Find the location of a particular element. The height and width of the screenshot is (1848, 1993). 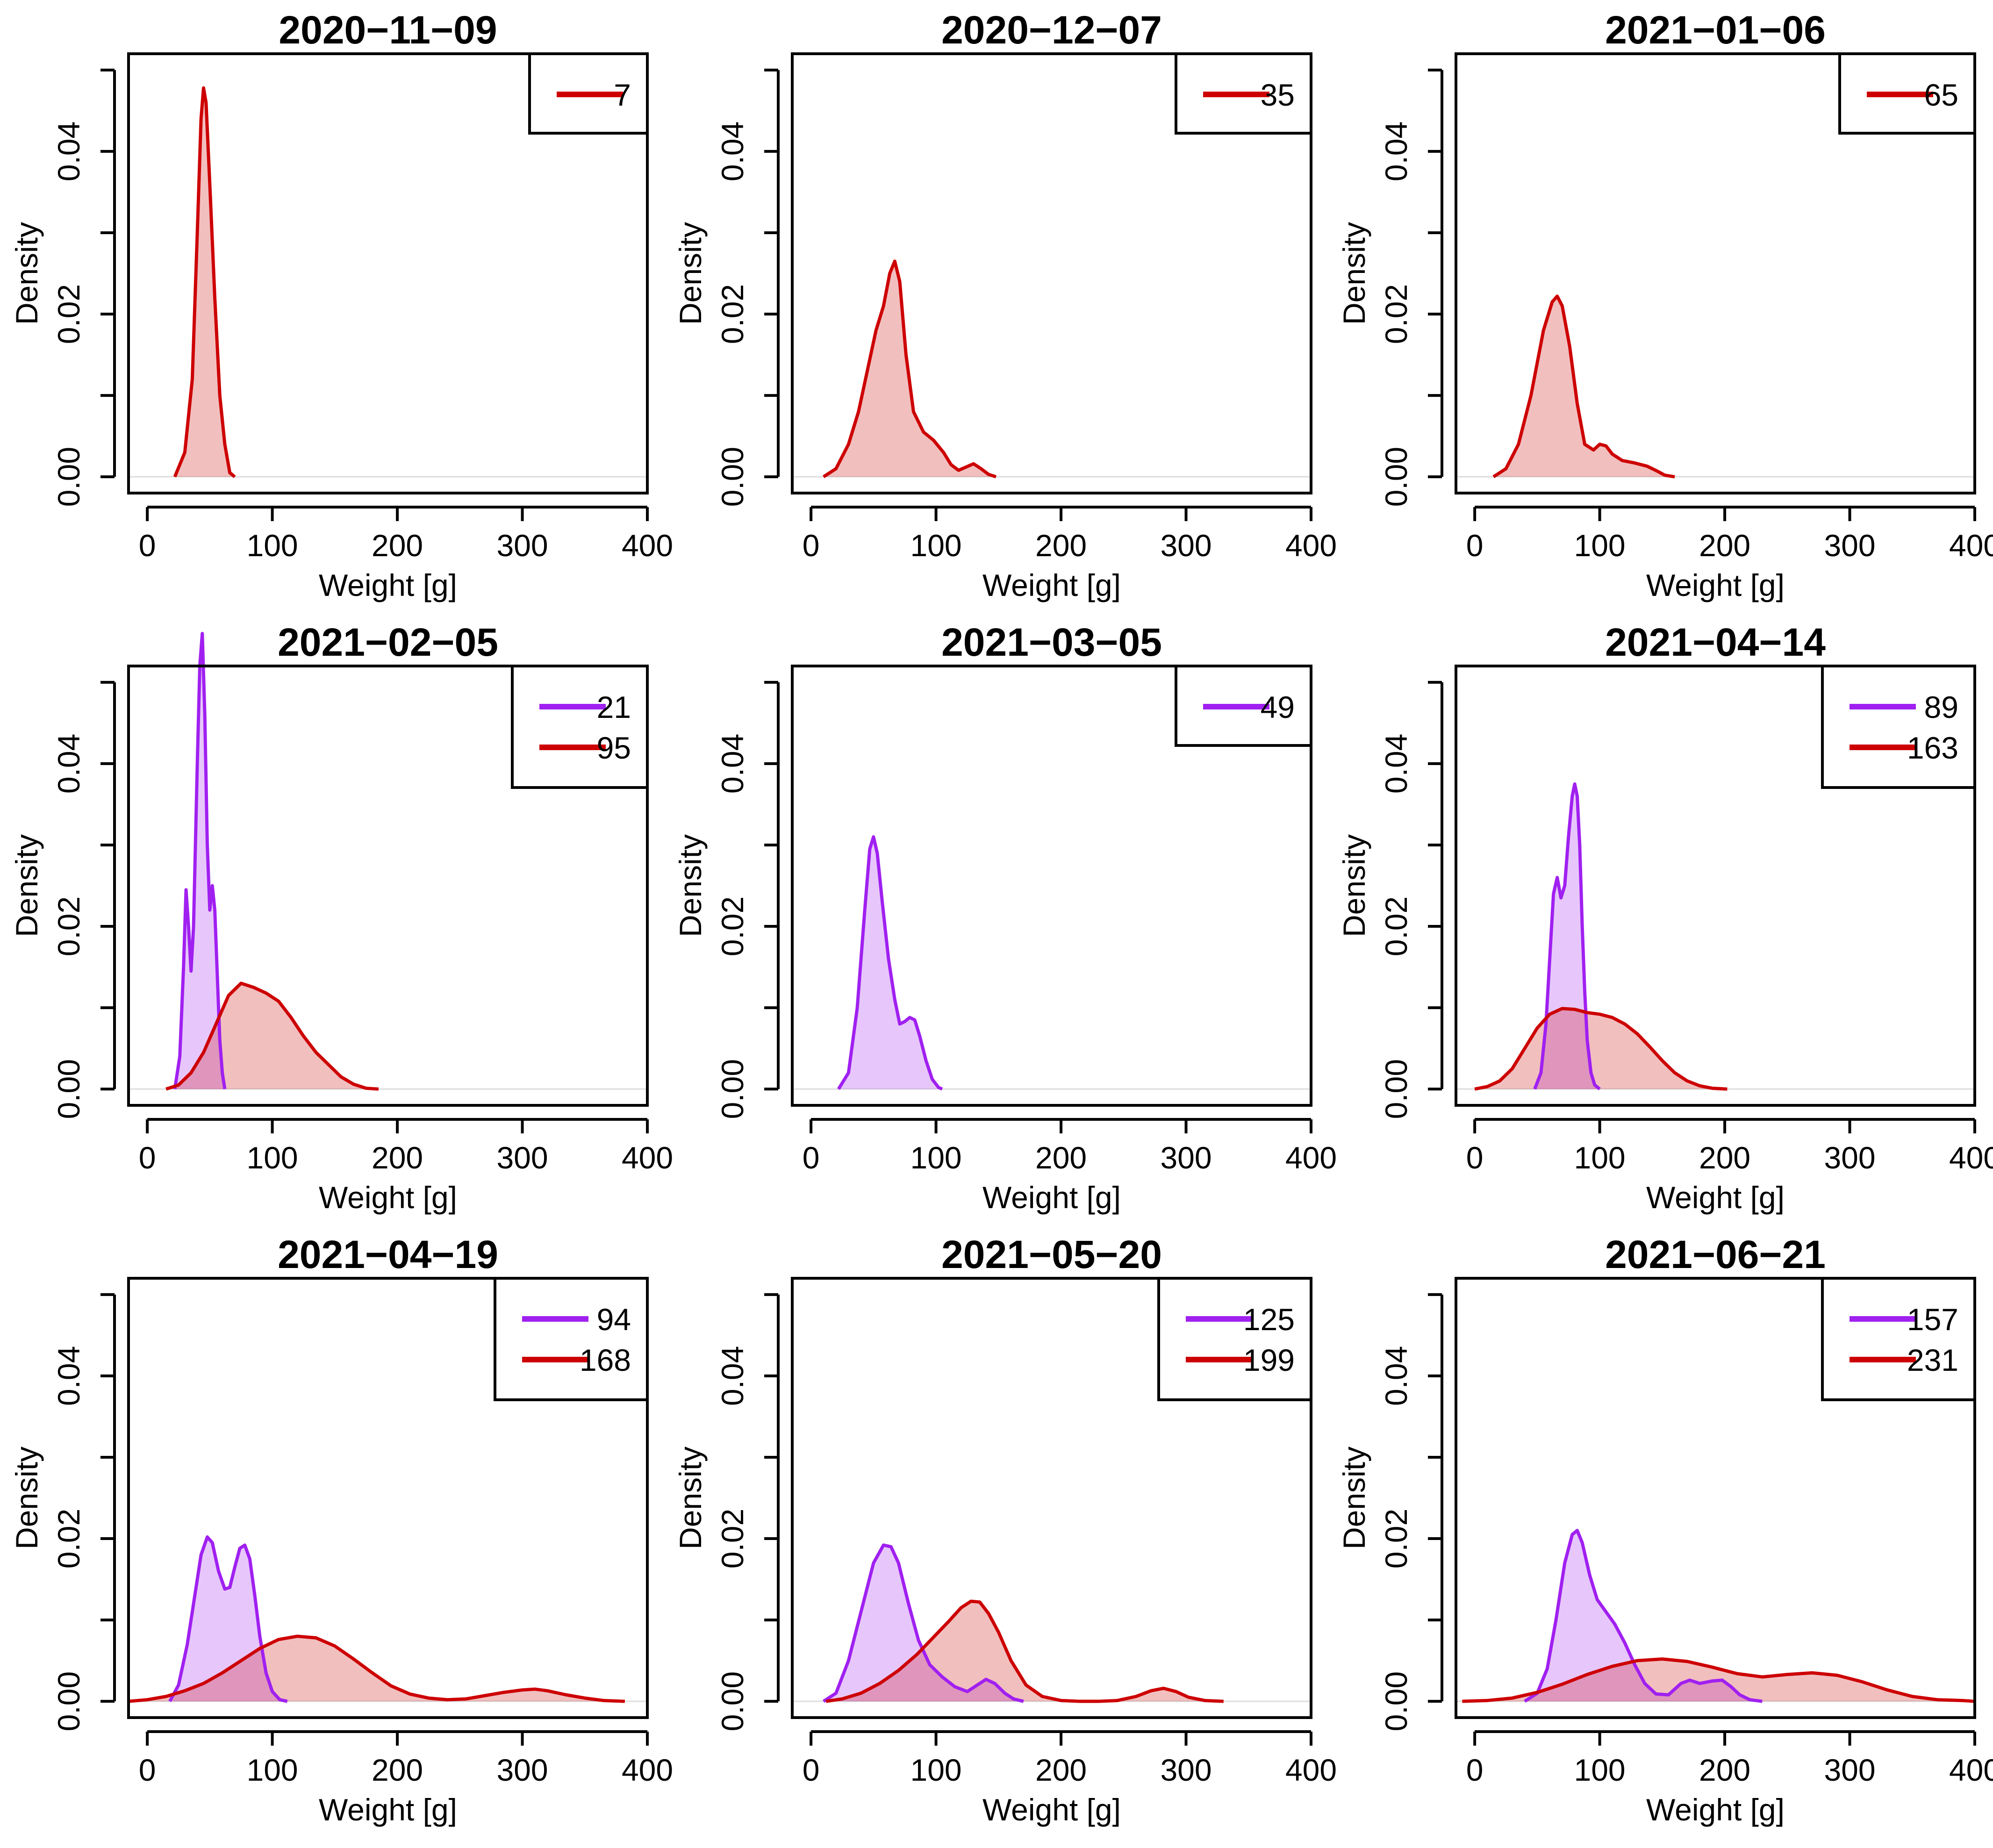

legend-label-163: 163 is located at coordinates (1932, 748).